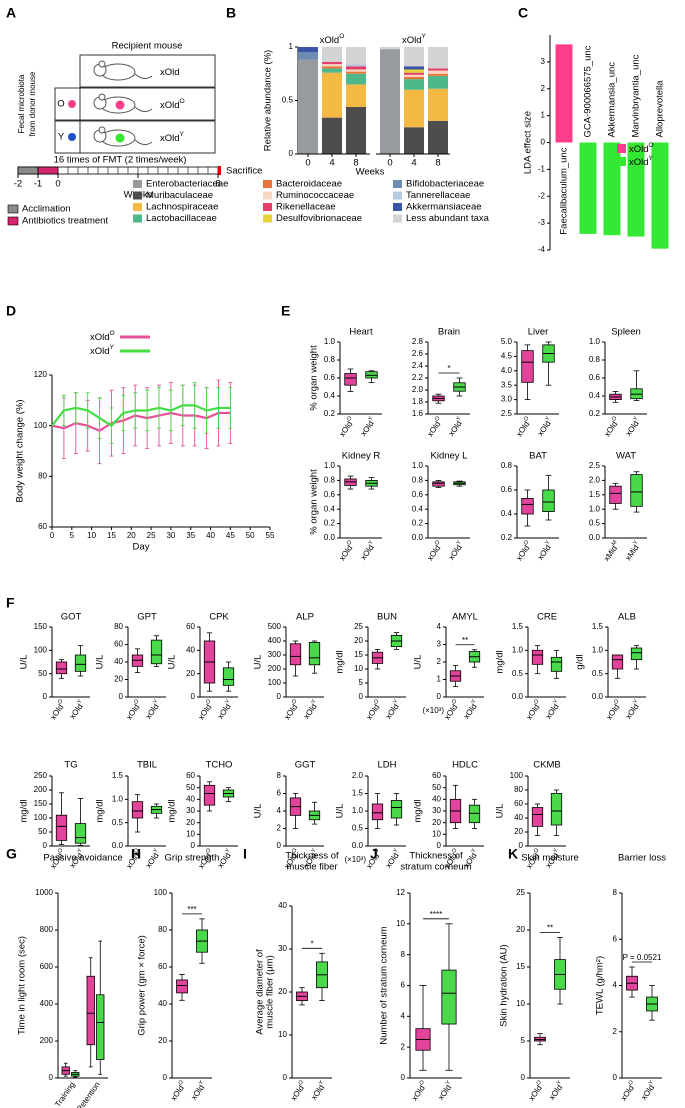 This screenshot has width=685, height=1108. Describe the element at coordinates (600, 985) in the screenshot. I see `y-axis-label: TEWL (g/hm²)` at that location.